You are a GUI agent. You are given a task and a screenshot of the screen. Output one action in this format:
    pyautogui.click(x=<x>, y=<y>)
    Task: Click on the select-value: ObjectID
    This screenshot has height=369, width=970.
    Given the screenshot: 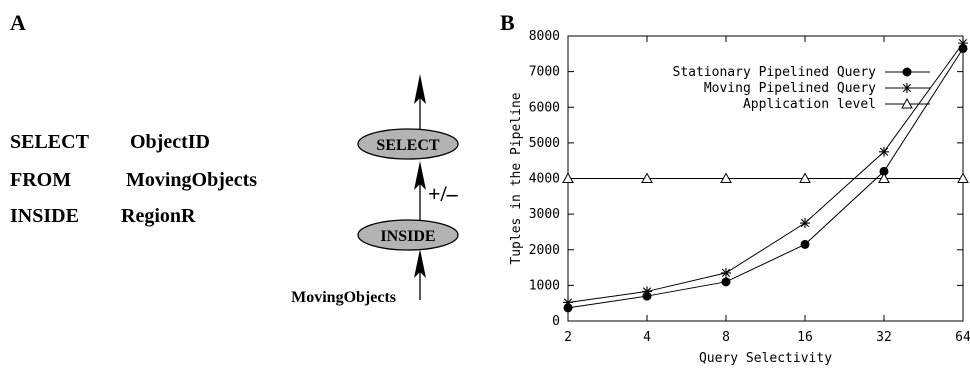 What is the action you would take?
    pyautogui.click(x=170, y=142)
    